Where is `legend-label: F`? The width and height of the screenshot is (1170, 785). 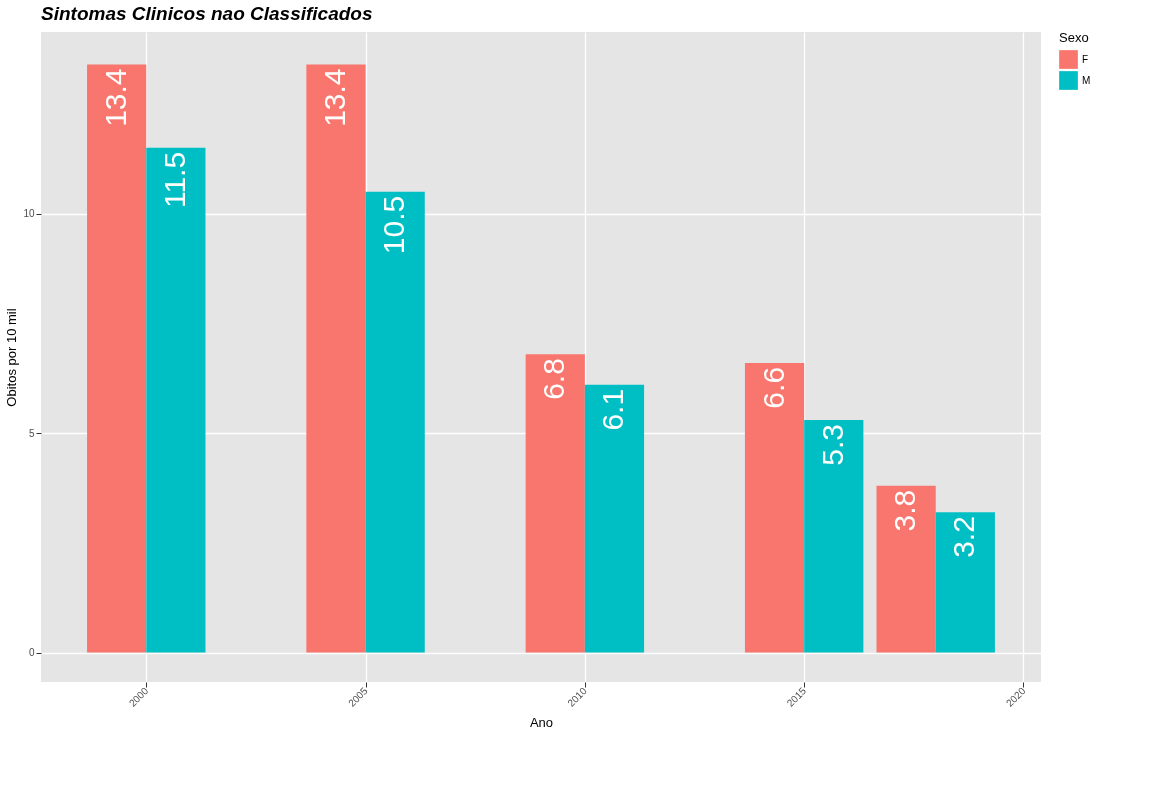 legend-label: F is located at coordinates (1085, 59).